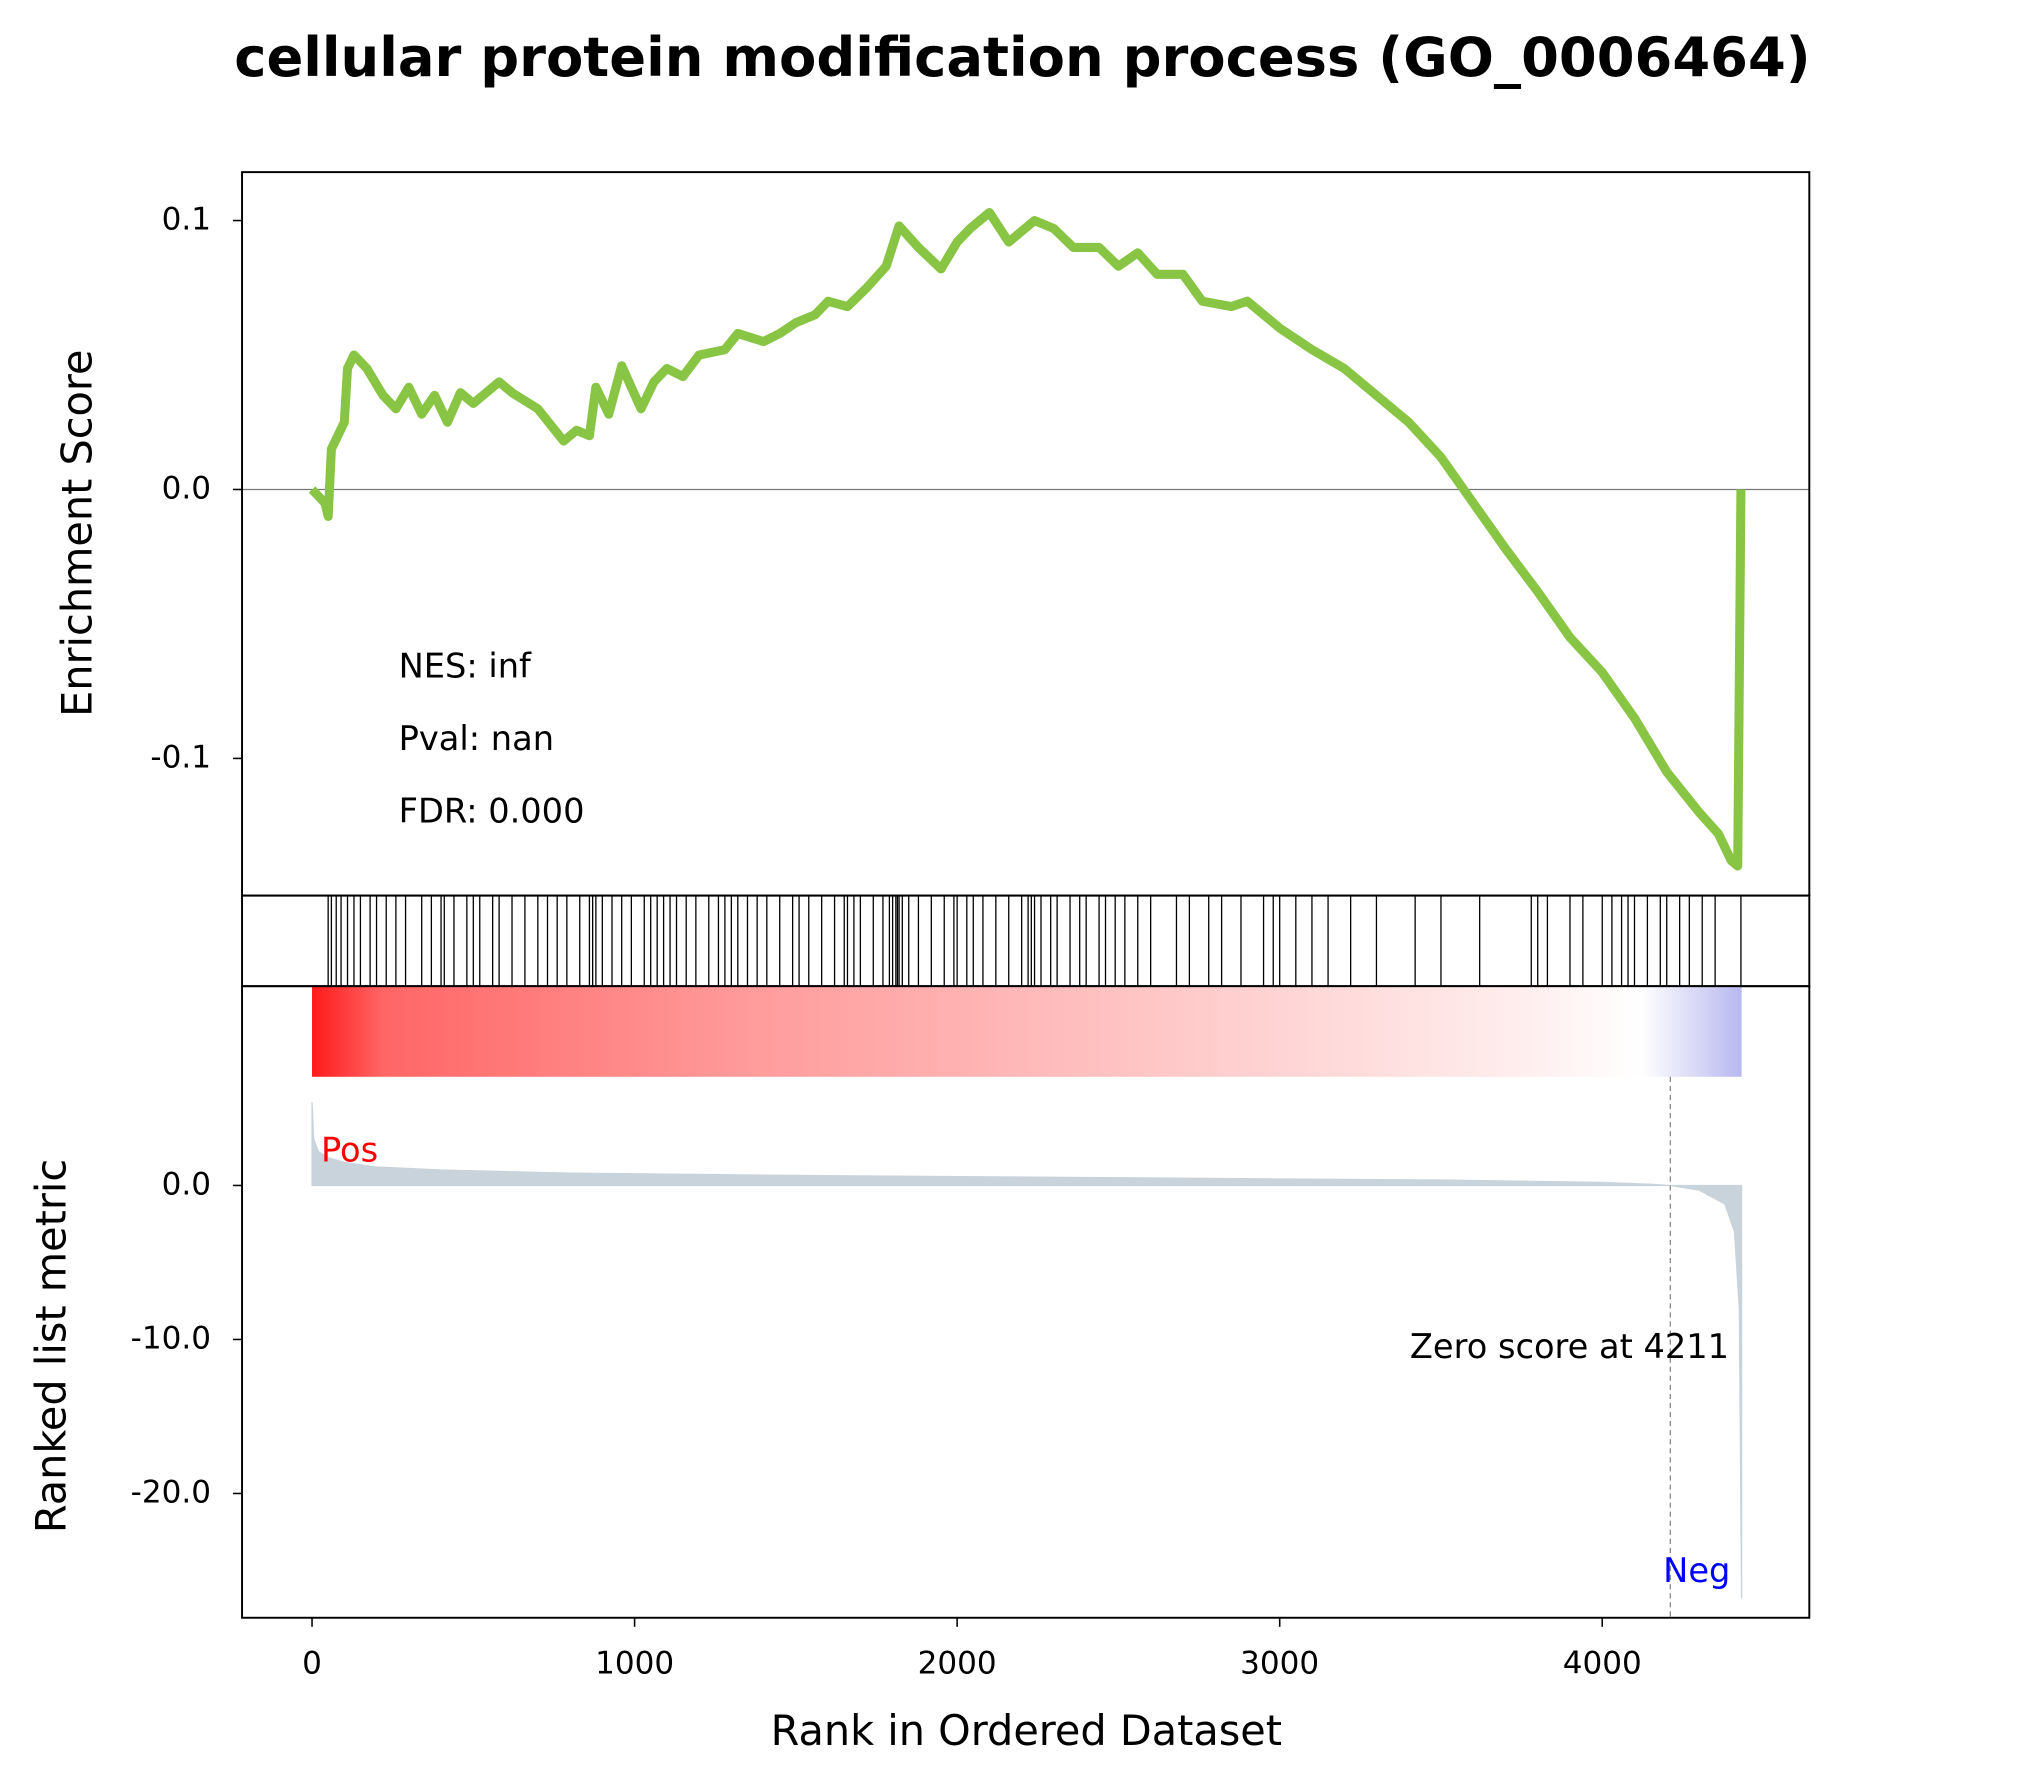  Describe the element at coordinates (465, 665) in the screenshot. I see `stat-annotation: NES: inf` at that location.